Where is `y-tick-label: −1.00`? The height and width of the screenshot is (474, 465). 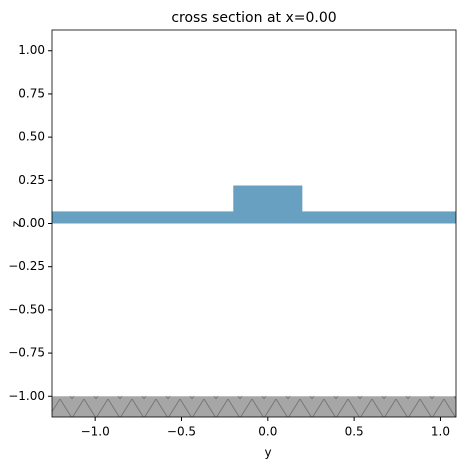 y-tick-label: −1.00 is located at coordinates (26, 396).